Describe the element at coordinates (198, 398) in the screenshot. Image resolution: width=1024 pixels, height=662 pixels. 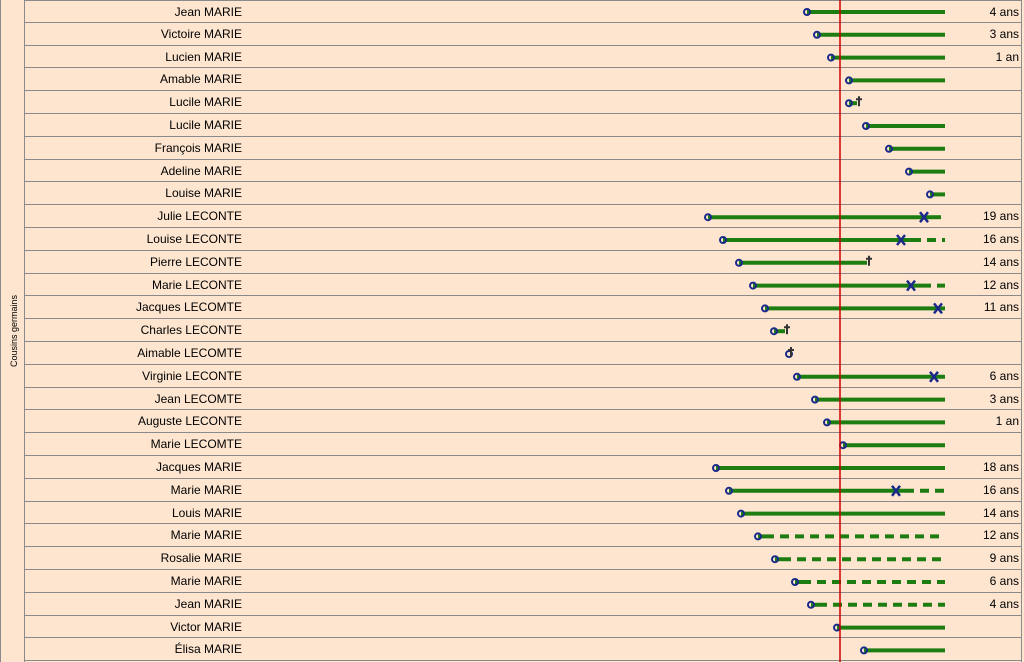
I see `person-name: Jean LECOMTE` at that location.